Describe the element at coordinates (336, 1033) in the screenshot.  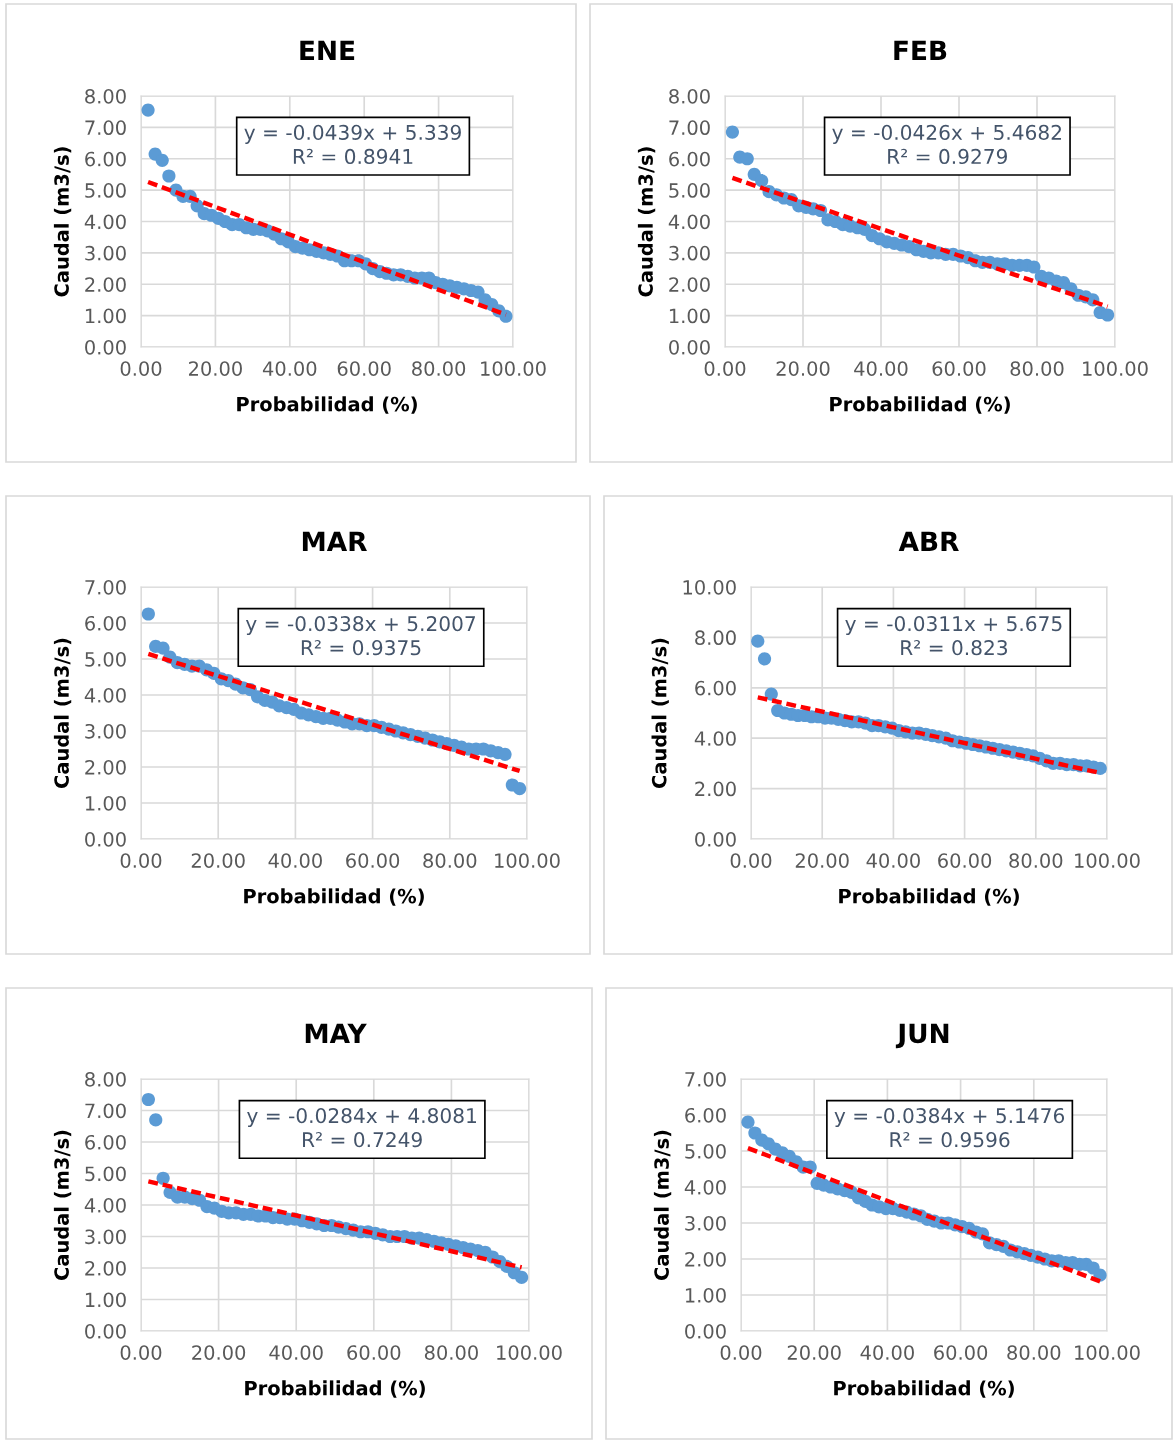
I see `chart-title: MAY` at that location.